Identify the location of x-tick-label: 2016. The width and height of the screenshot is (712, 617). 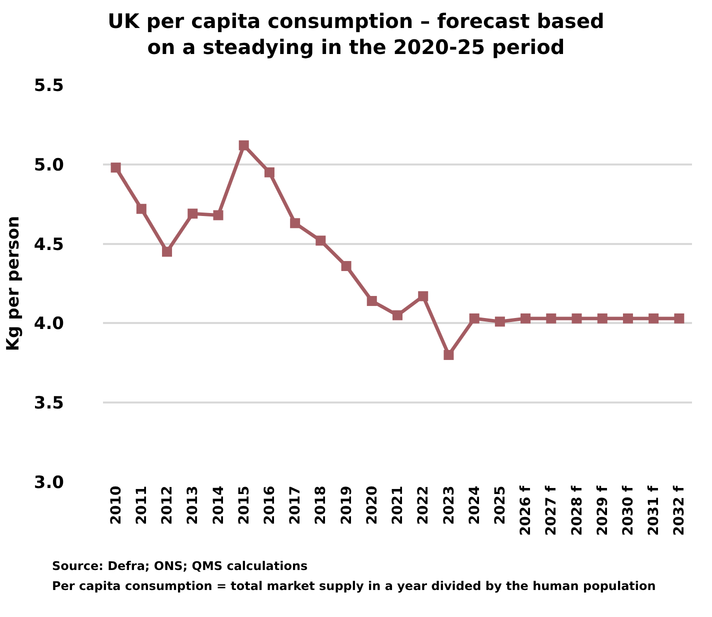
(270, 505).